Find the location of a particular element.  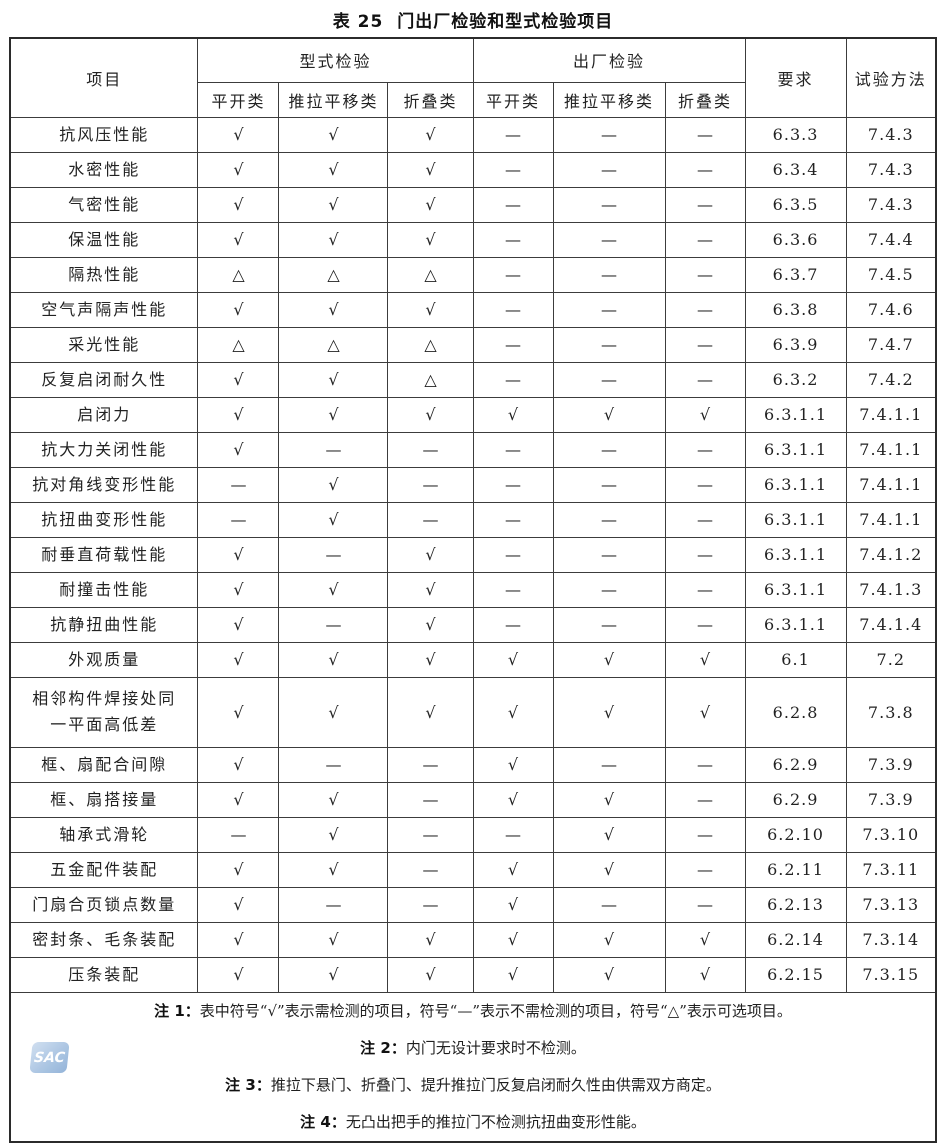

header-type-inspection: 型式检验 is located at coordinates (335, 60).